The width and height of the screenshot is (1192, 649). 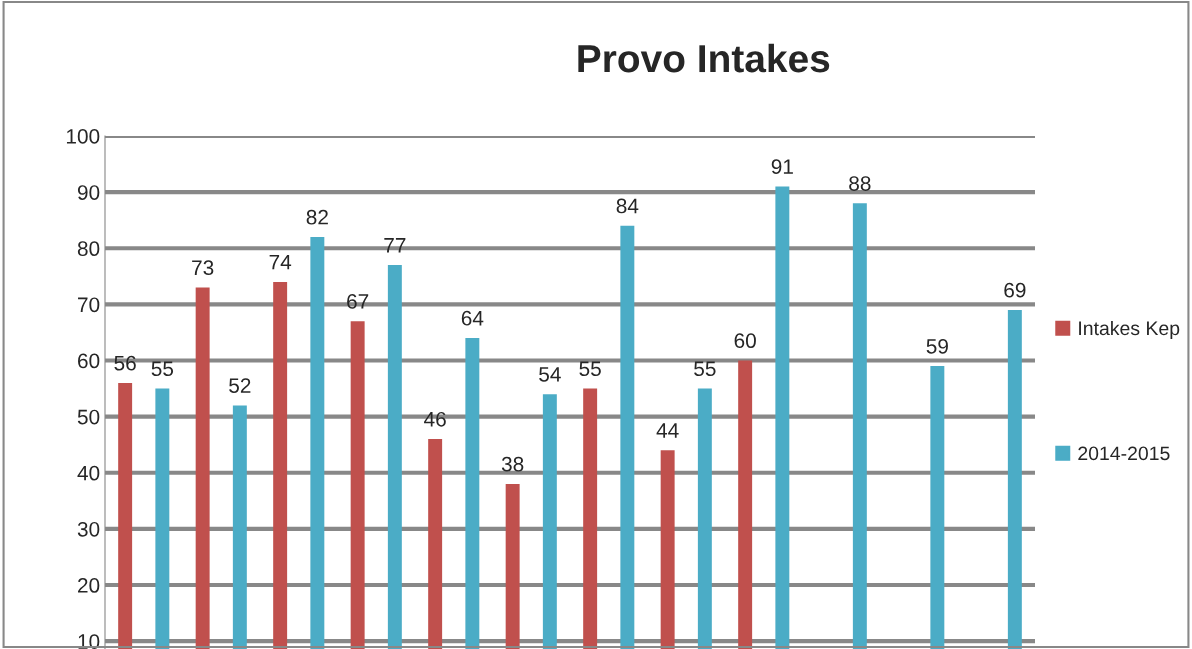 What do you see at coordinates (1124, 453) in the screenshot?
I see `legend-label: 2014-2015` at bounding box center [1124, 453].